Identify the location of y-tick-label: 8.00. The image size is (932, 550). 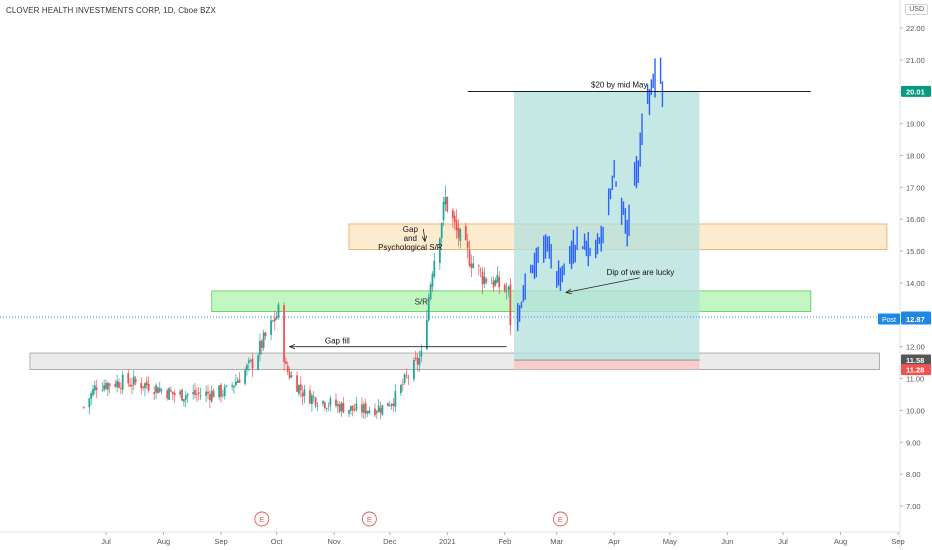
(913, 474).